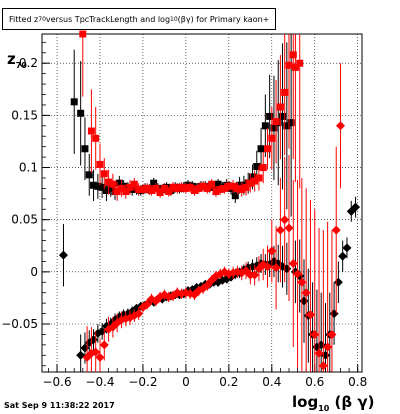 The image size is (400, 414). I want to click on title-text-2: versus TpcTrackLength and log, so click(108, 19).